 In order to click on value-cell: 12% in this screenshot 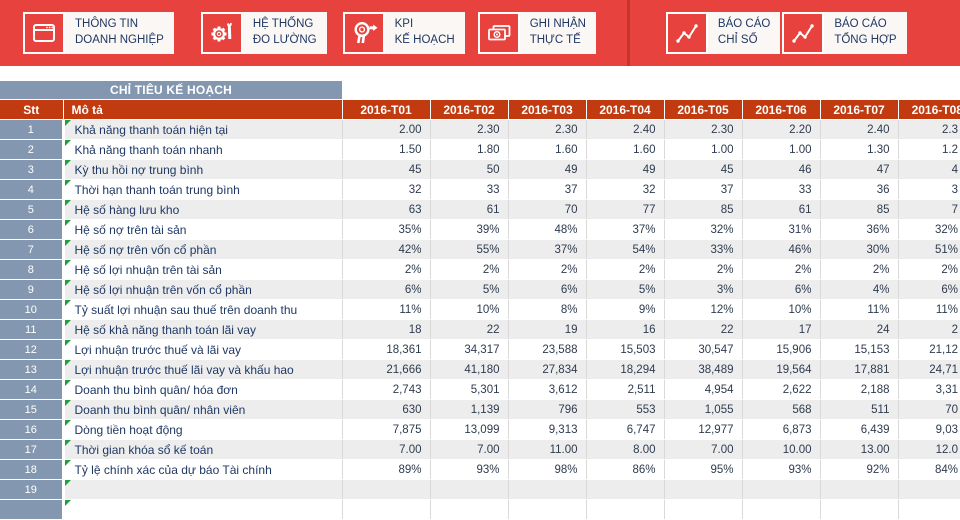, I will do `click(703, 310)`.